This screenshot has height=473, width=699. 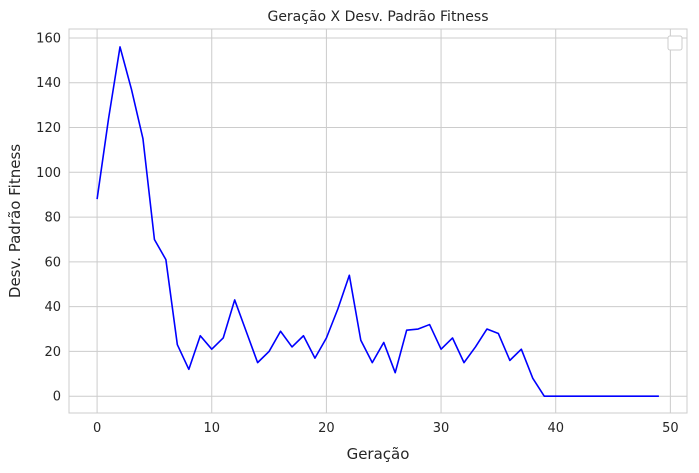 What do you see at coordinates (48, 173) in the screenshot?
I see `y-tick-label: 100` at bounding box center [48, 173].